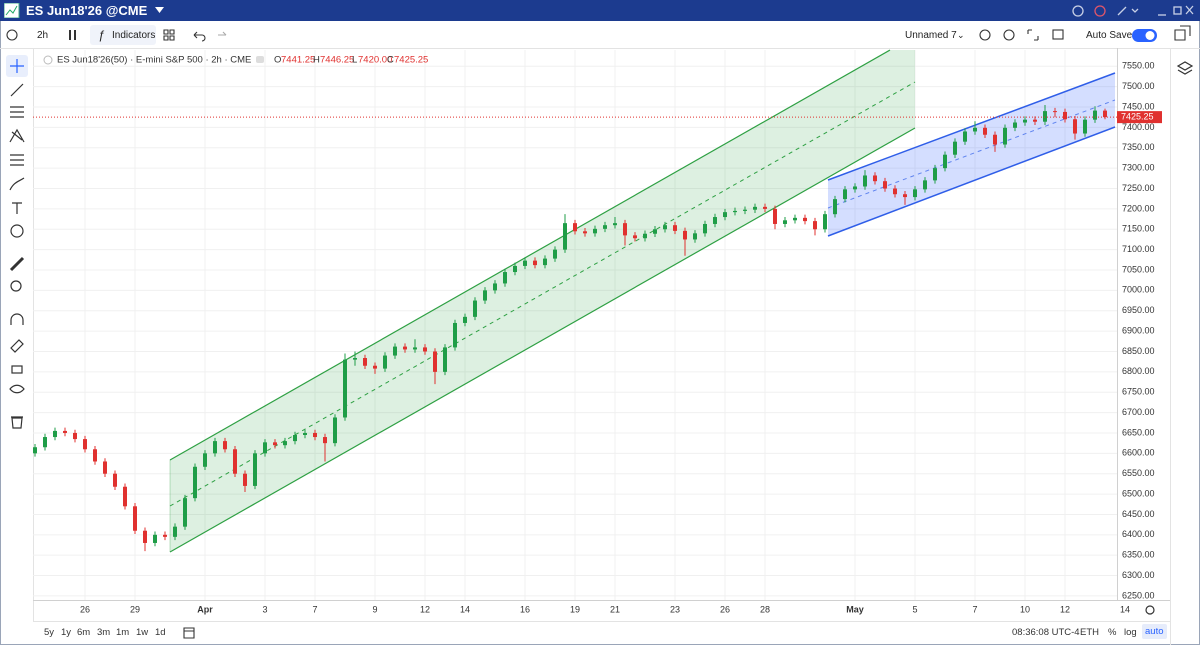  I want to click on settings, so click(1009, 35).